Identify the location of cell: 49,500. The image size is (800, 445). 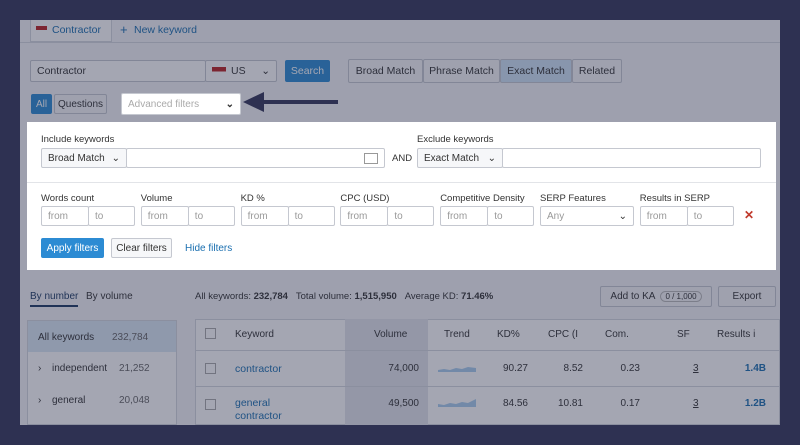
(403, 403).